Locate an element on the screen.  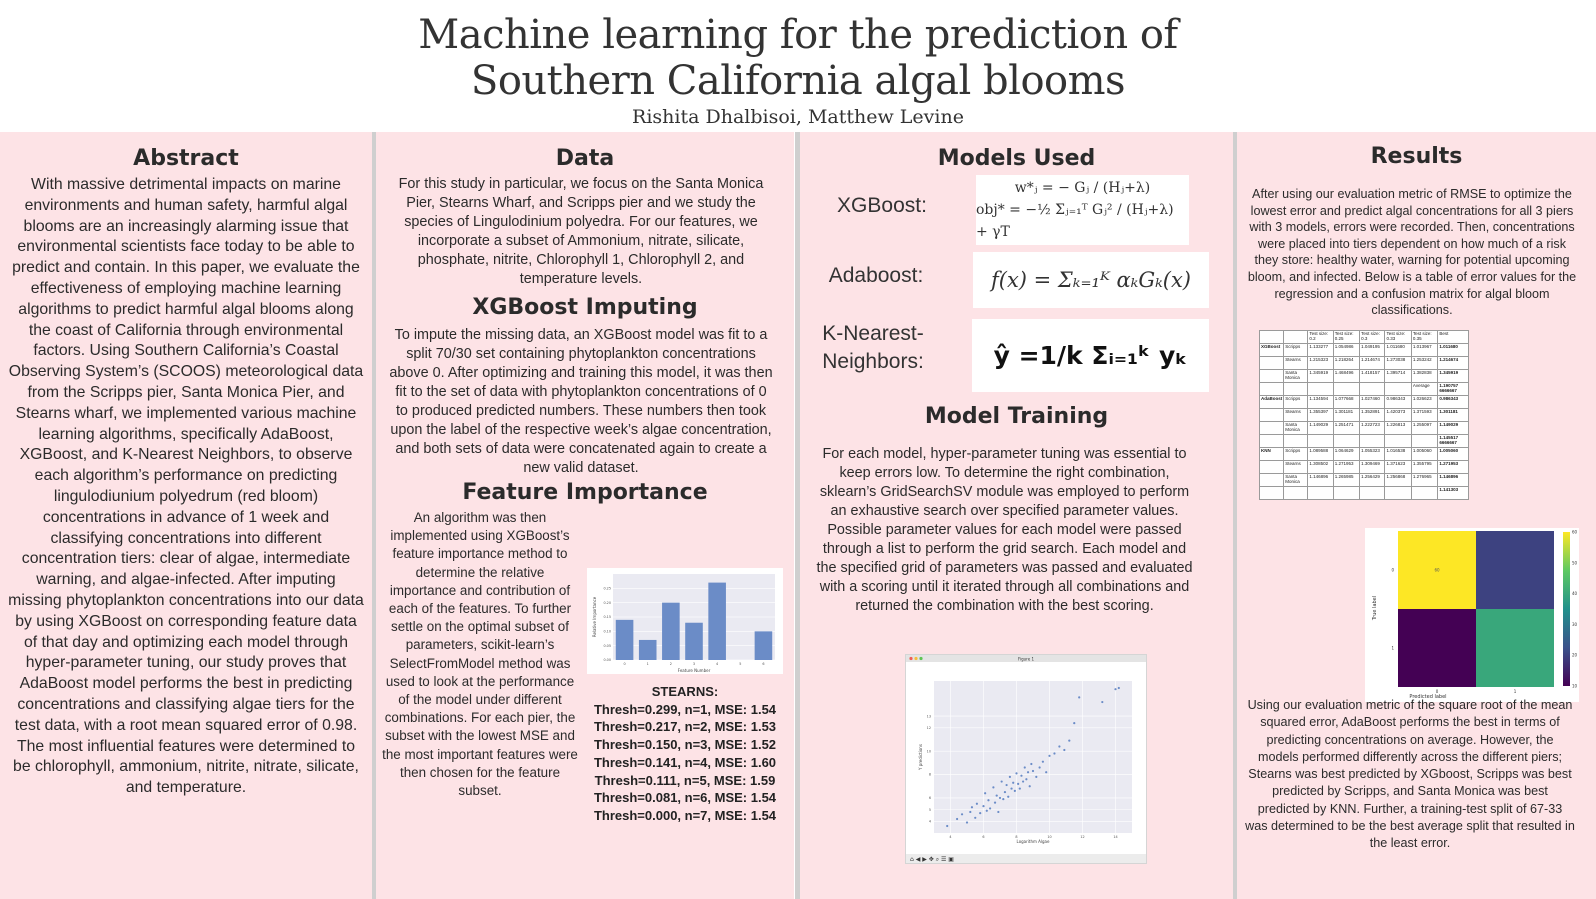
scatter-y-tick-label: 4 is located at coordinates (930, 822).